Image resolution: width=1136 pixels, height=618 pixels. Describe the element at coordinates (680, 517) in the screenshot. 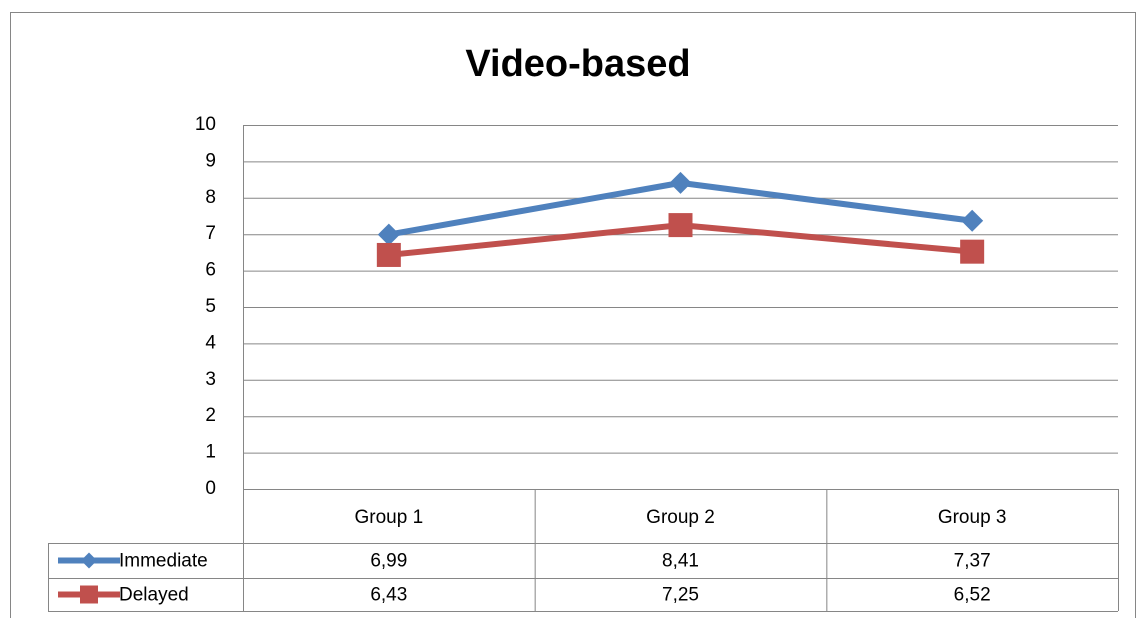

I see `x-tick-label: Group 2` at that location.